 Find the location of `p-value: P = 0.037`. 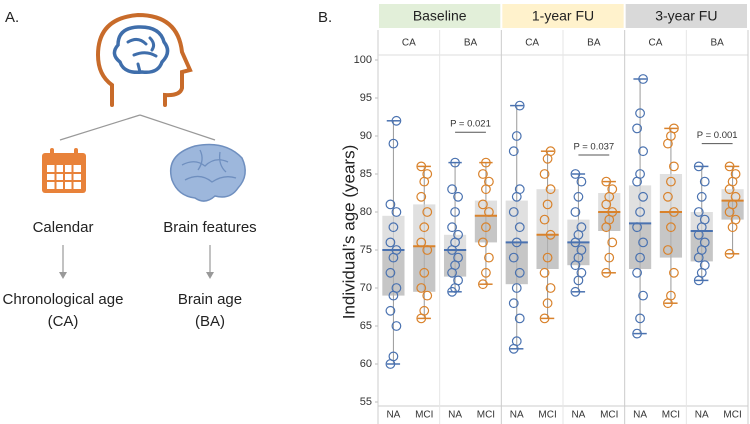

p-value: P = 0.037 is located at coordinates (593, 147).